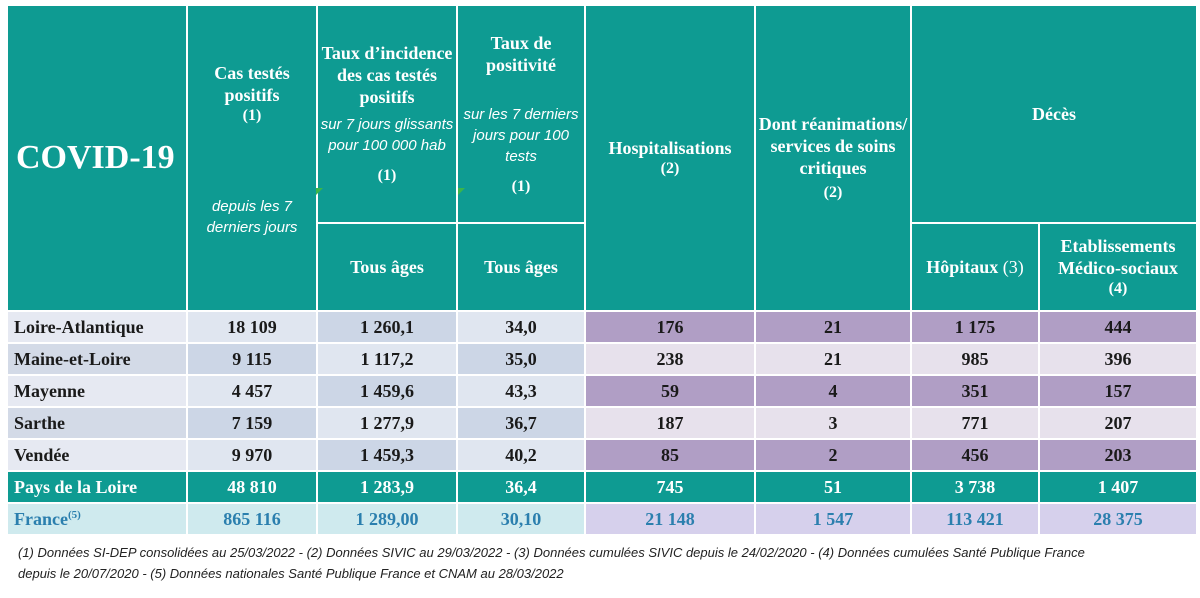 This screenshot has width=1200, height=598. What do you see at coordinates (521, 487) in the screenshot?
I see `cell-positivite: 36,4` at bounding box center [521, 487].